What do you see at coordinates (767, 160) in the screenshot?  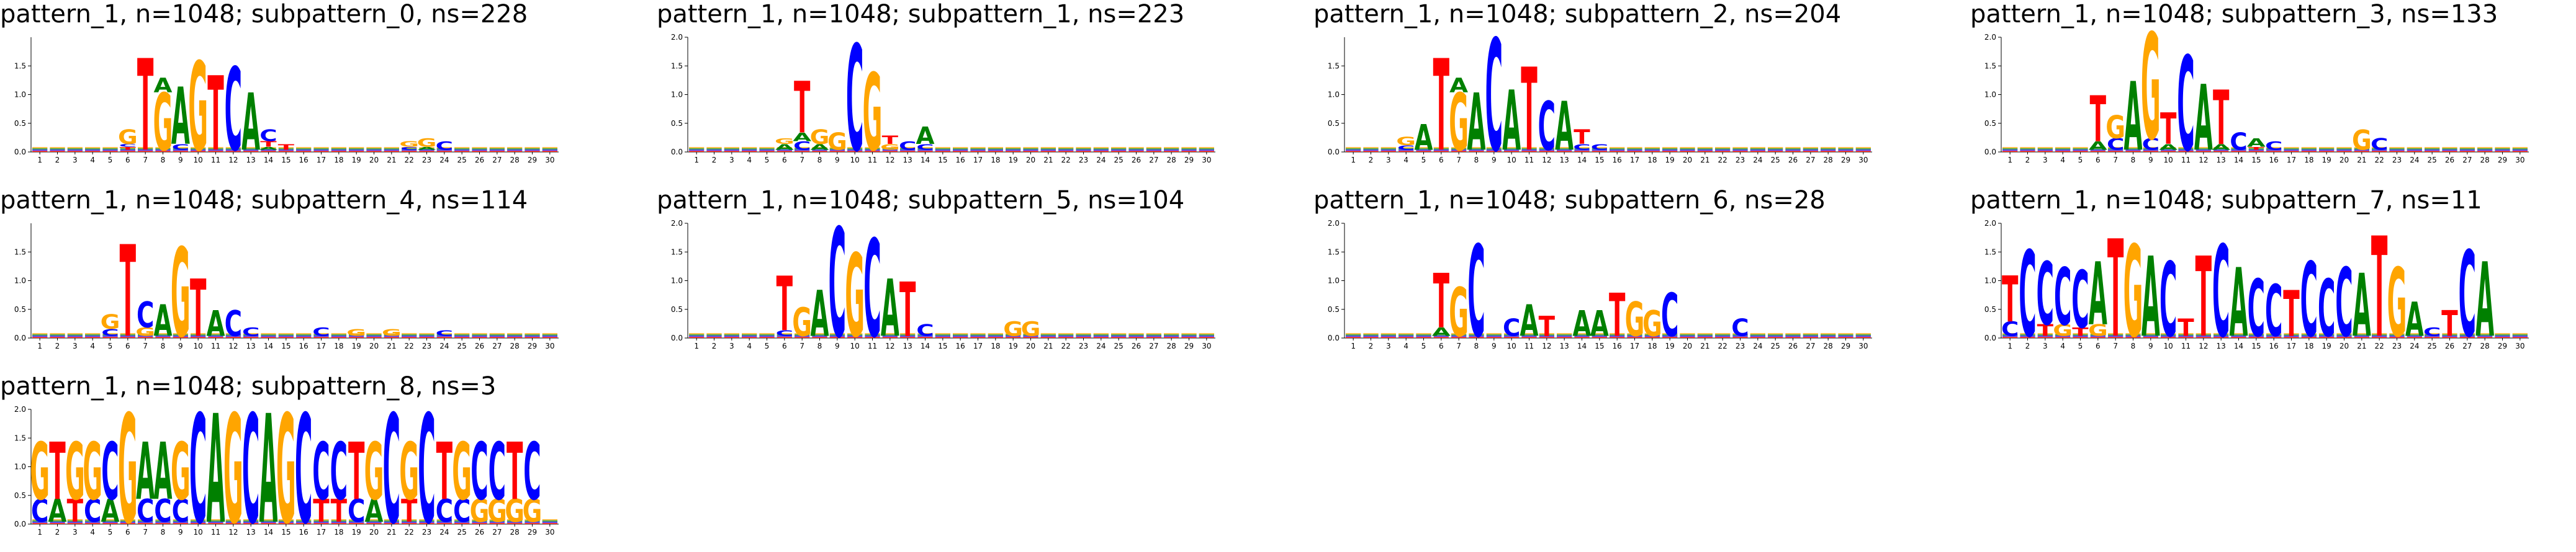 I see `x-tick-label: 5` at bounding box center [767, 160].